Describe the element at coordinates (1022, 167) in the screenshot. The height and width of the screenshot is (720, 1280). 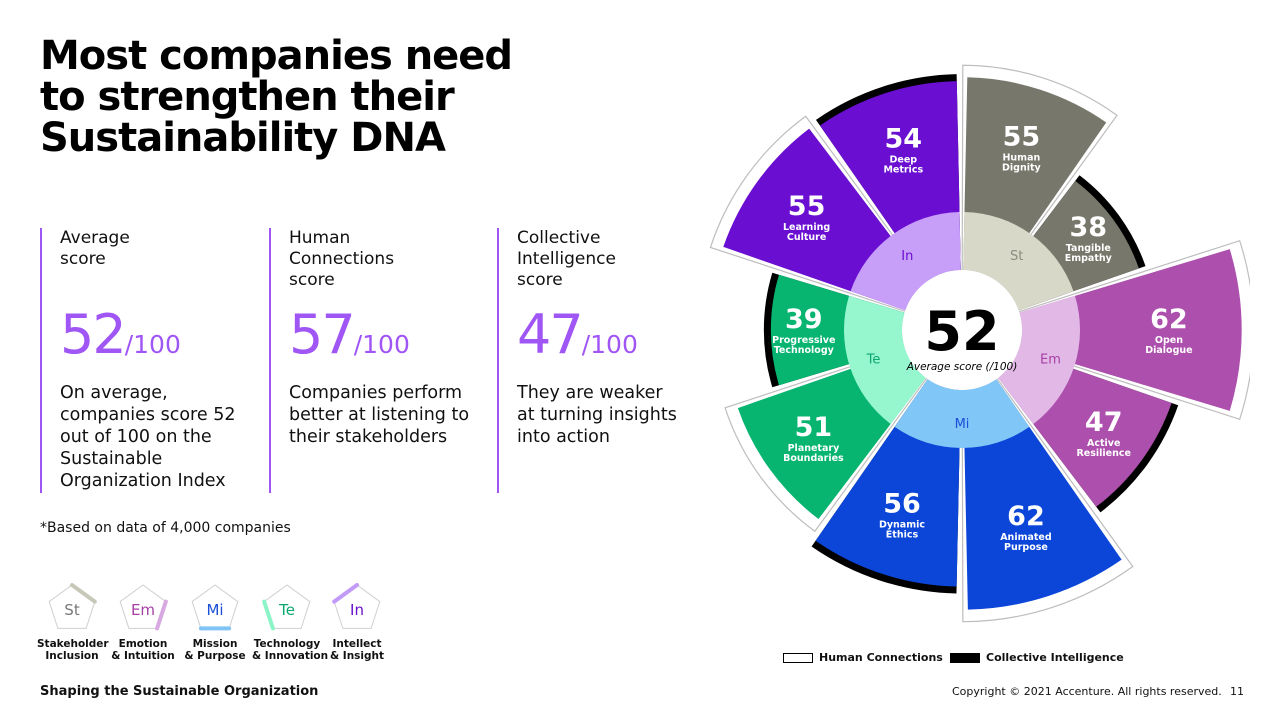
I see `bar-category-label: Dignity` at that location.